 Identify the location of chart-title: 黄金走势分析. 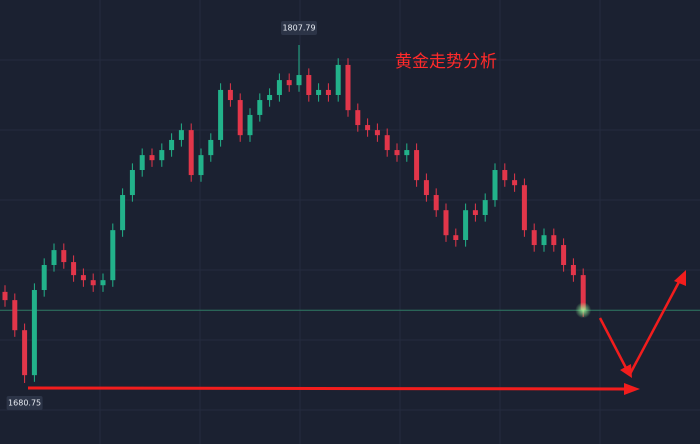
(446, 62).